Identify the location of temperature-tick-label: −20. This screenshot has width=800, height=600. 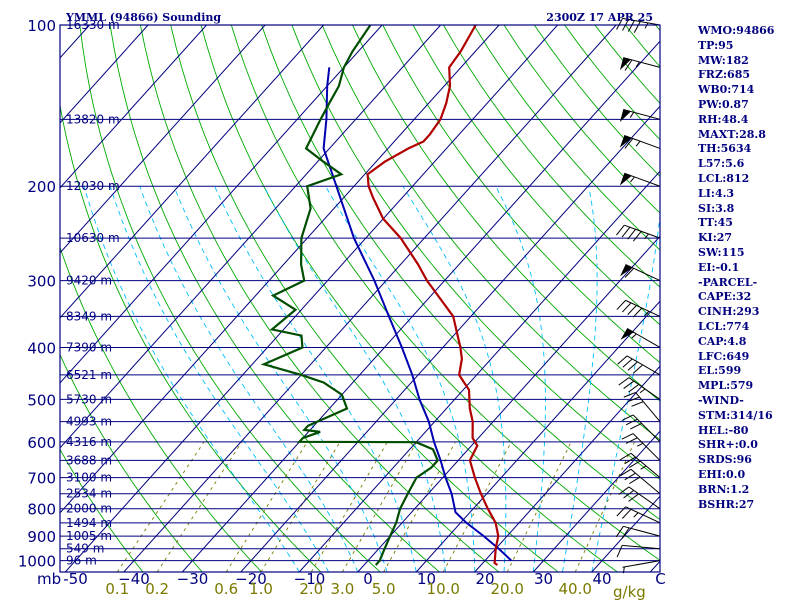
(251, 579).